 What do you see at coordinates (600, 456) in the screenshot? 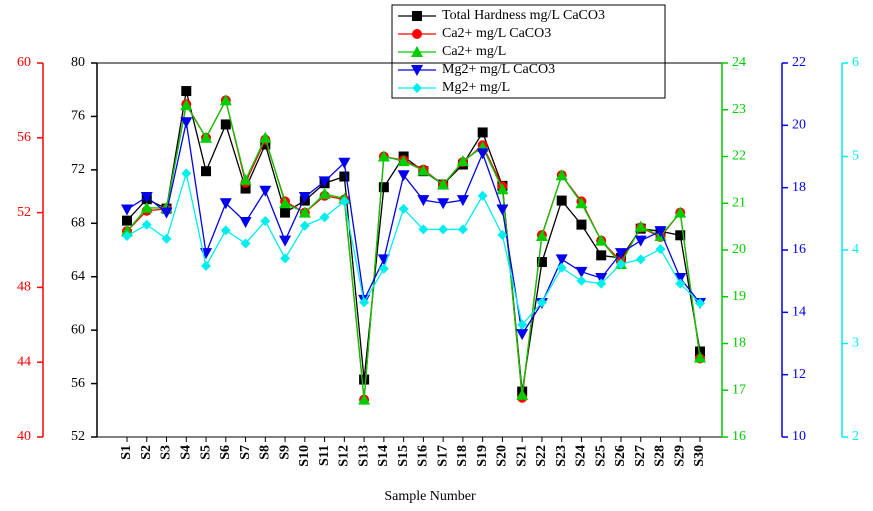
I see `x-tick-label: S25` at bounding box center [600, 456].